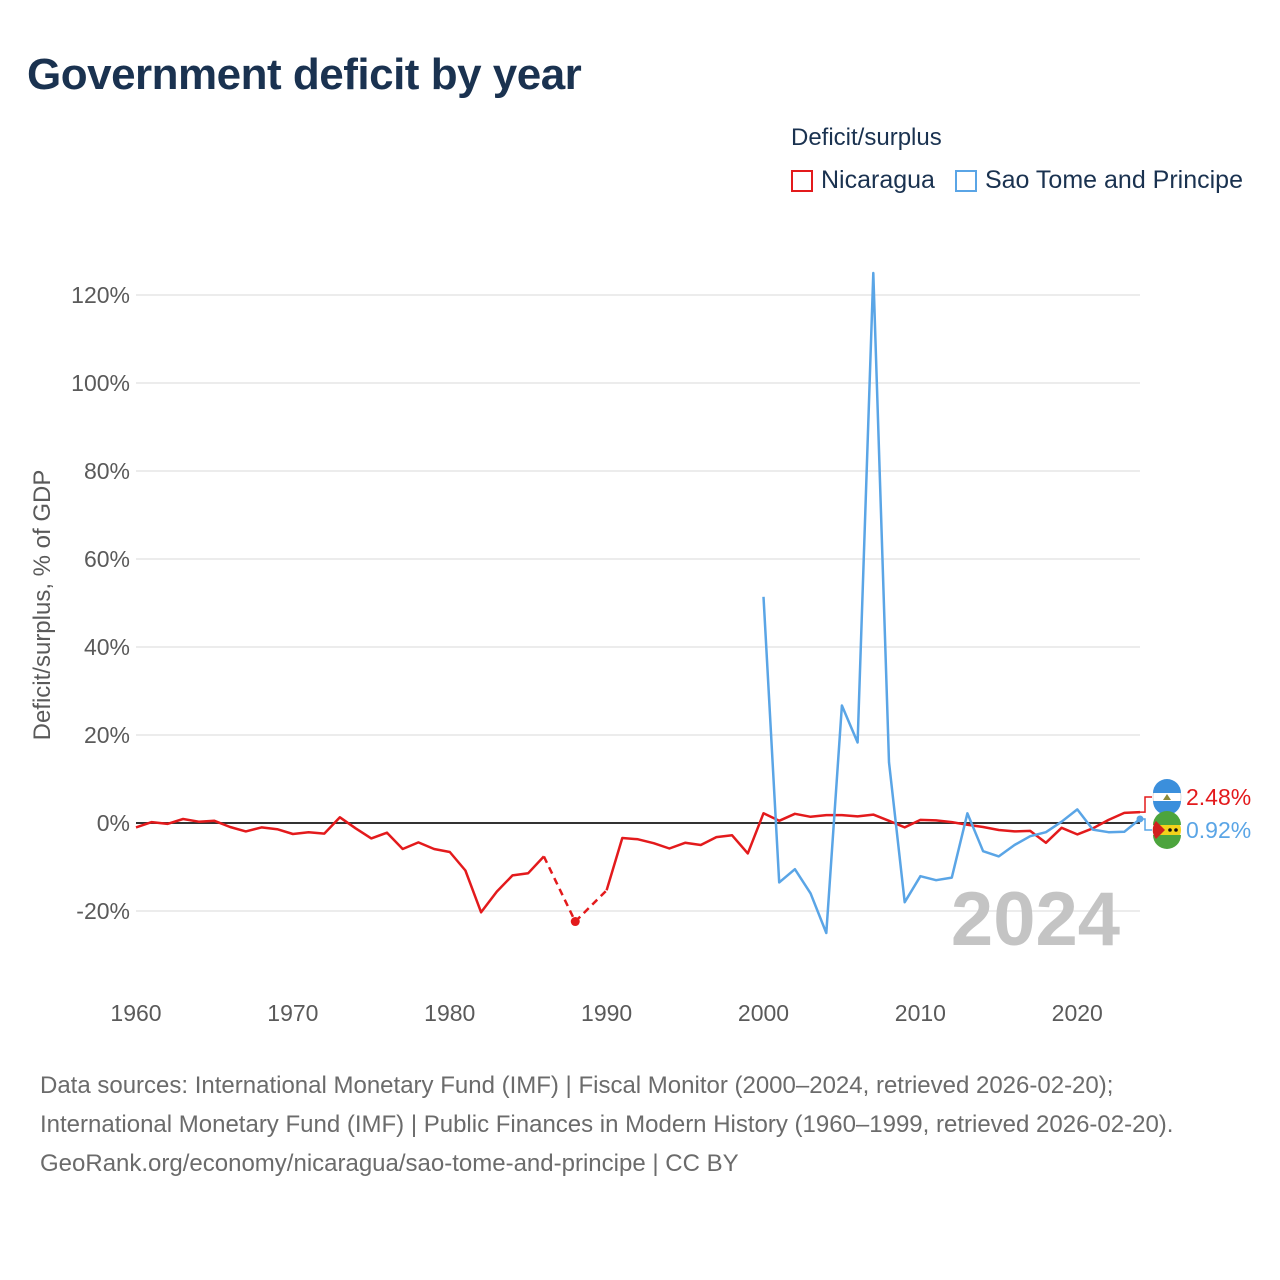  Describe the element at coordinates (107, 735) in the screenshot. I see `y-tick-label: 20%` at that location.